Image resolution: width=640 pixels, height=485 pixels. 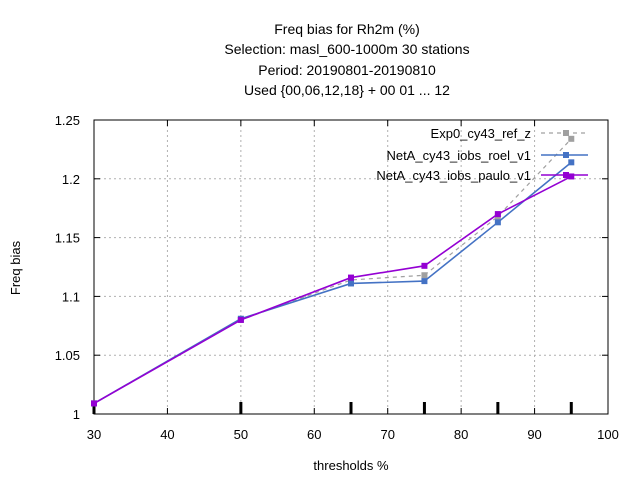 What do you see at coordinates (347, 90) in the screenshot?
I see `title-line-4: Used {00,06,12,18} + 00 01 ... 12` at bounding box center [347, 90].